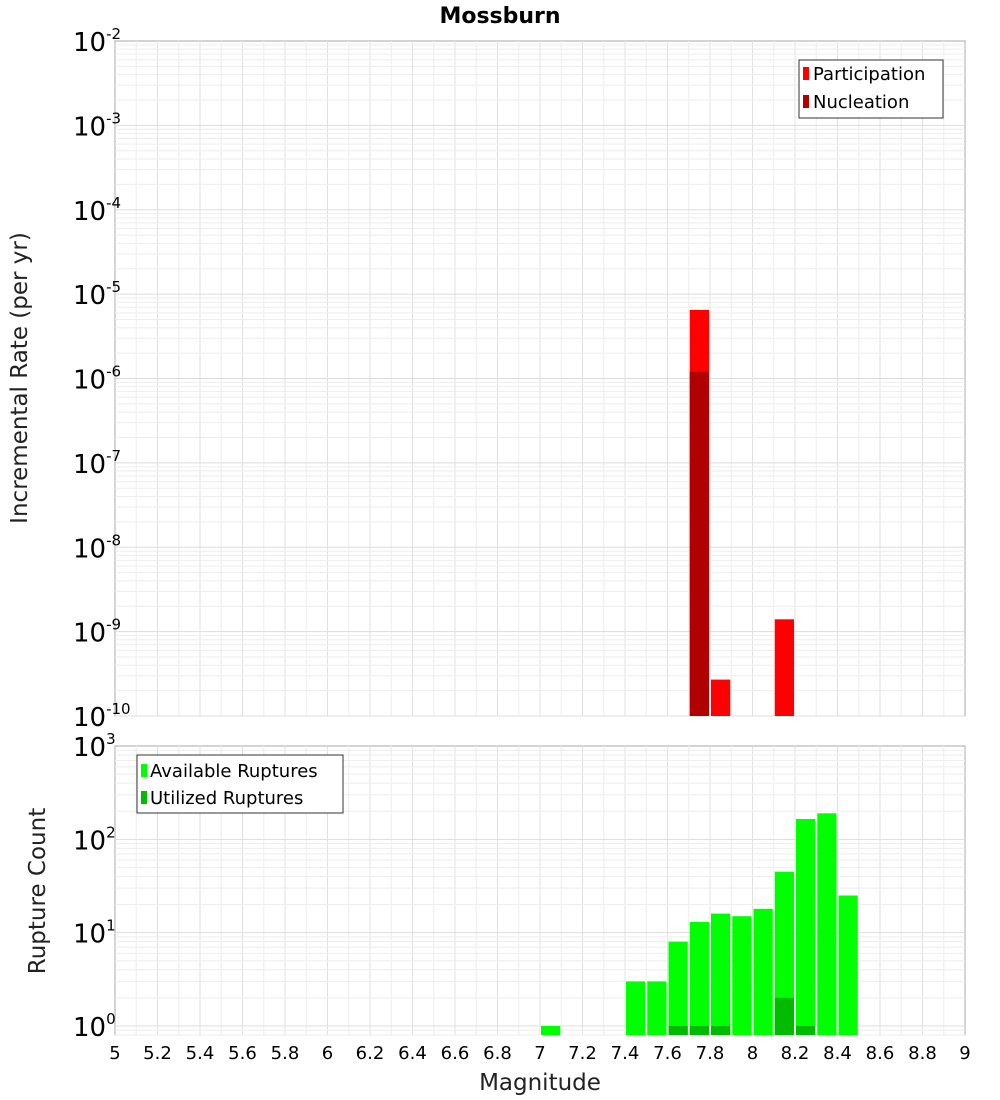 This screenshot has height=1100, width=1000. Describe the element at coordinates (226, 798) in the screenshot. I see `utilized-legend-label: Utilized Ruptures` at that location.